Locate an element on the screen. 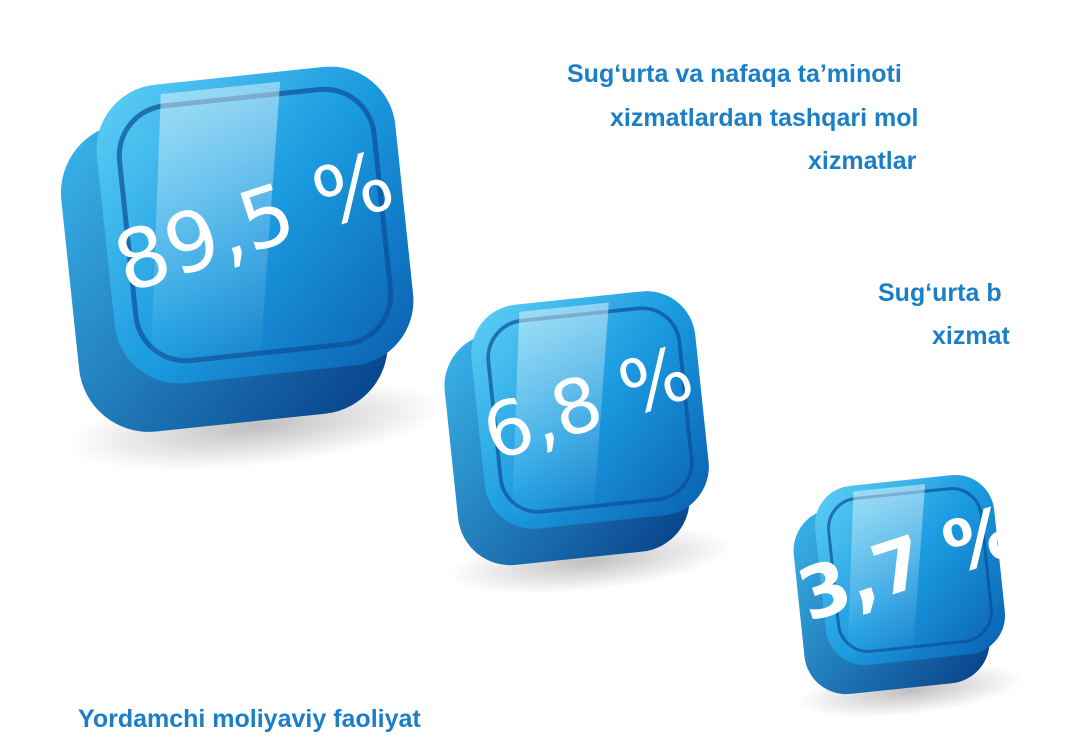  caption-line: Sug‘urta va nafaqa ta’minoti is located at coordinates (734, 74).